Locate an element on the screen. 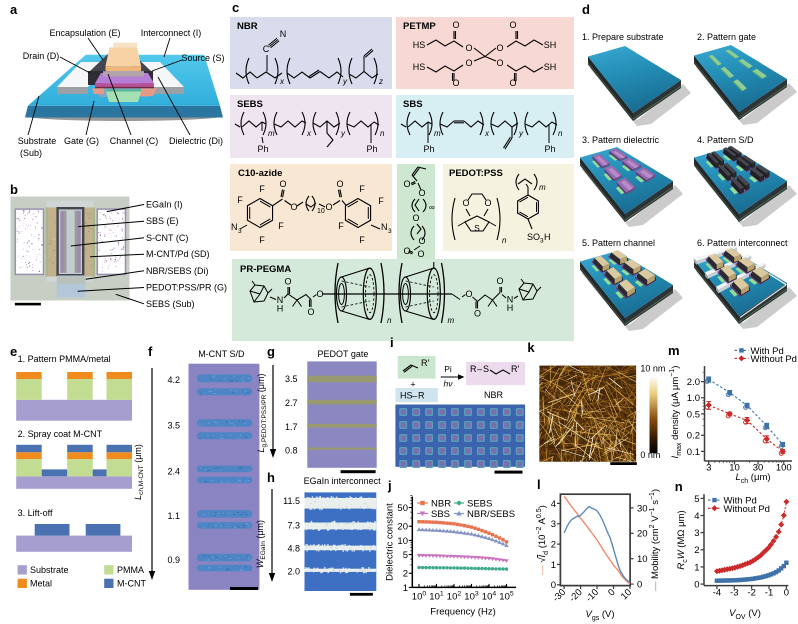  svg-text: n is located at coordinates (560, 133).